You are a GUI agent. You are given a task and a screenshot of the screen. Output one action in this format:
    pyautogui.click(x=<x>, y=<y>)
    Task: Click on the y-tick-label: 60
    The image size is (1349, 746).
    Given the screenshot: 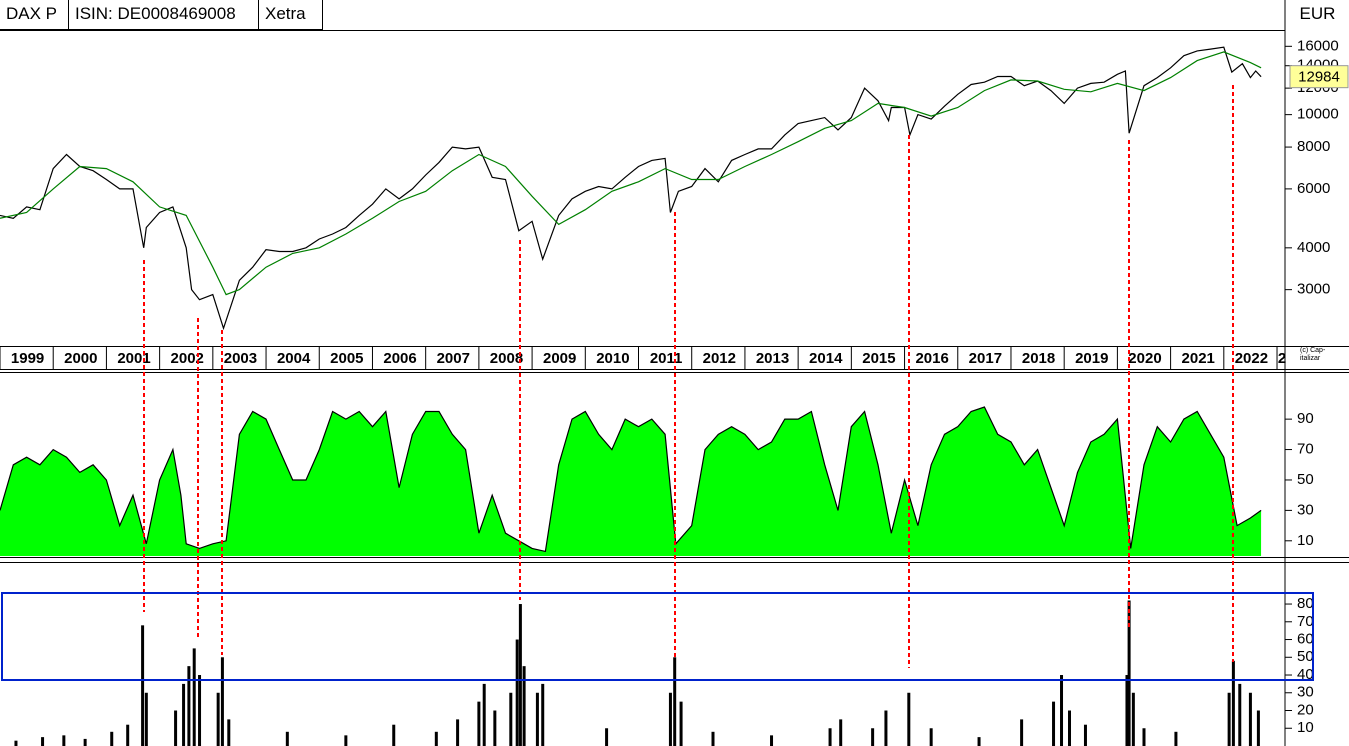 What is the action you would take?
    pyautogui.click(x=1305, y=638)
    